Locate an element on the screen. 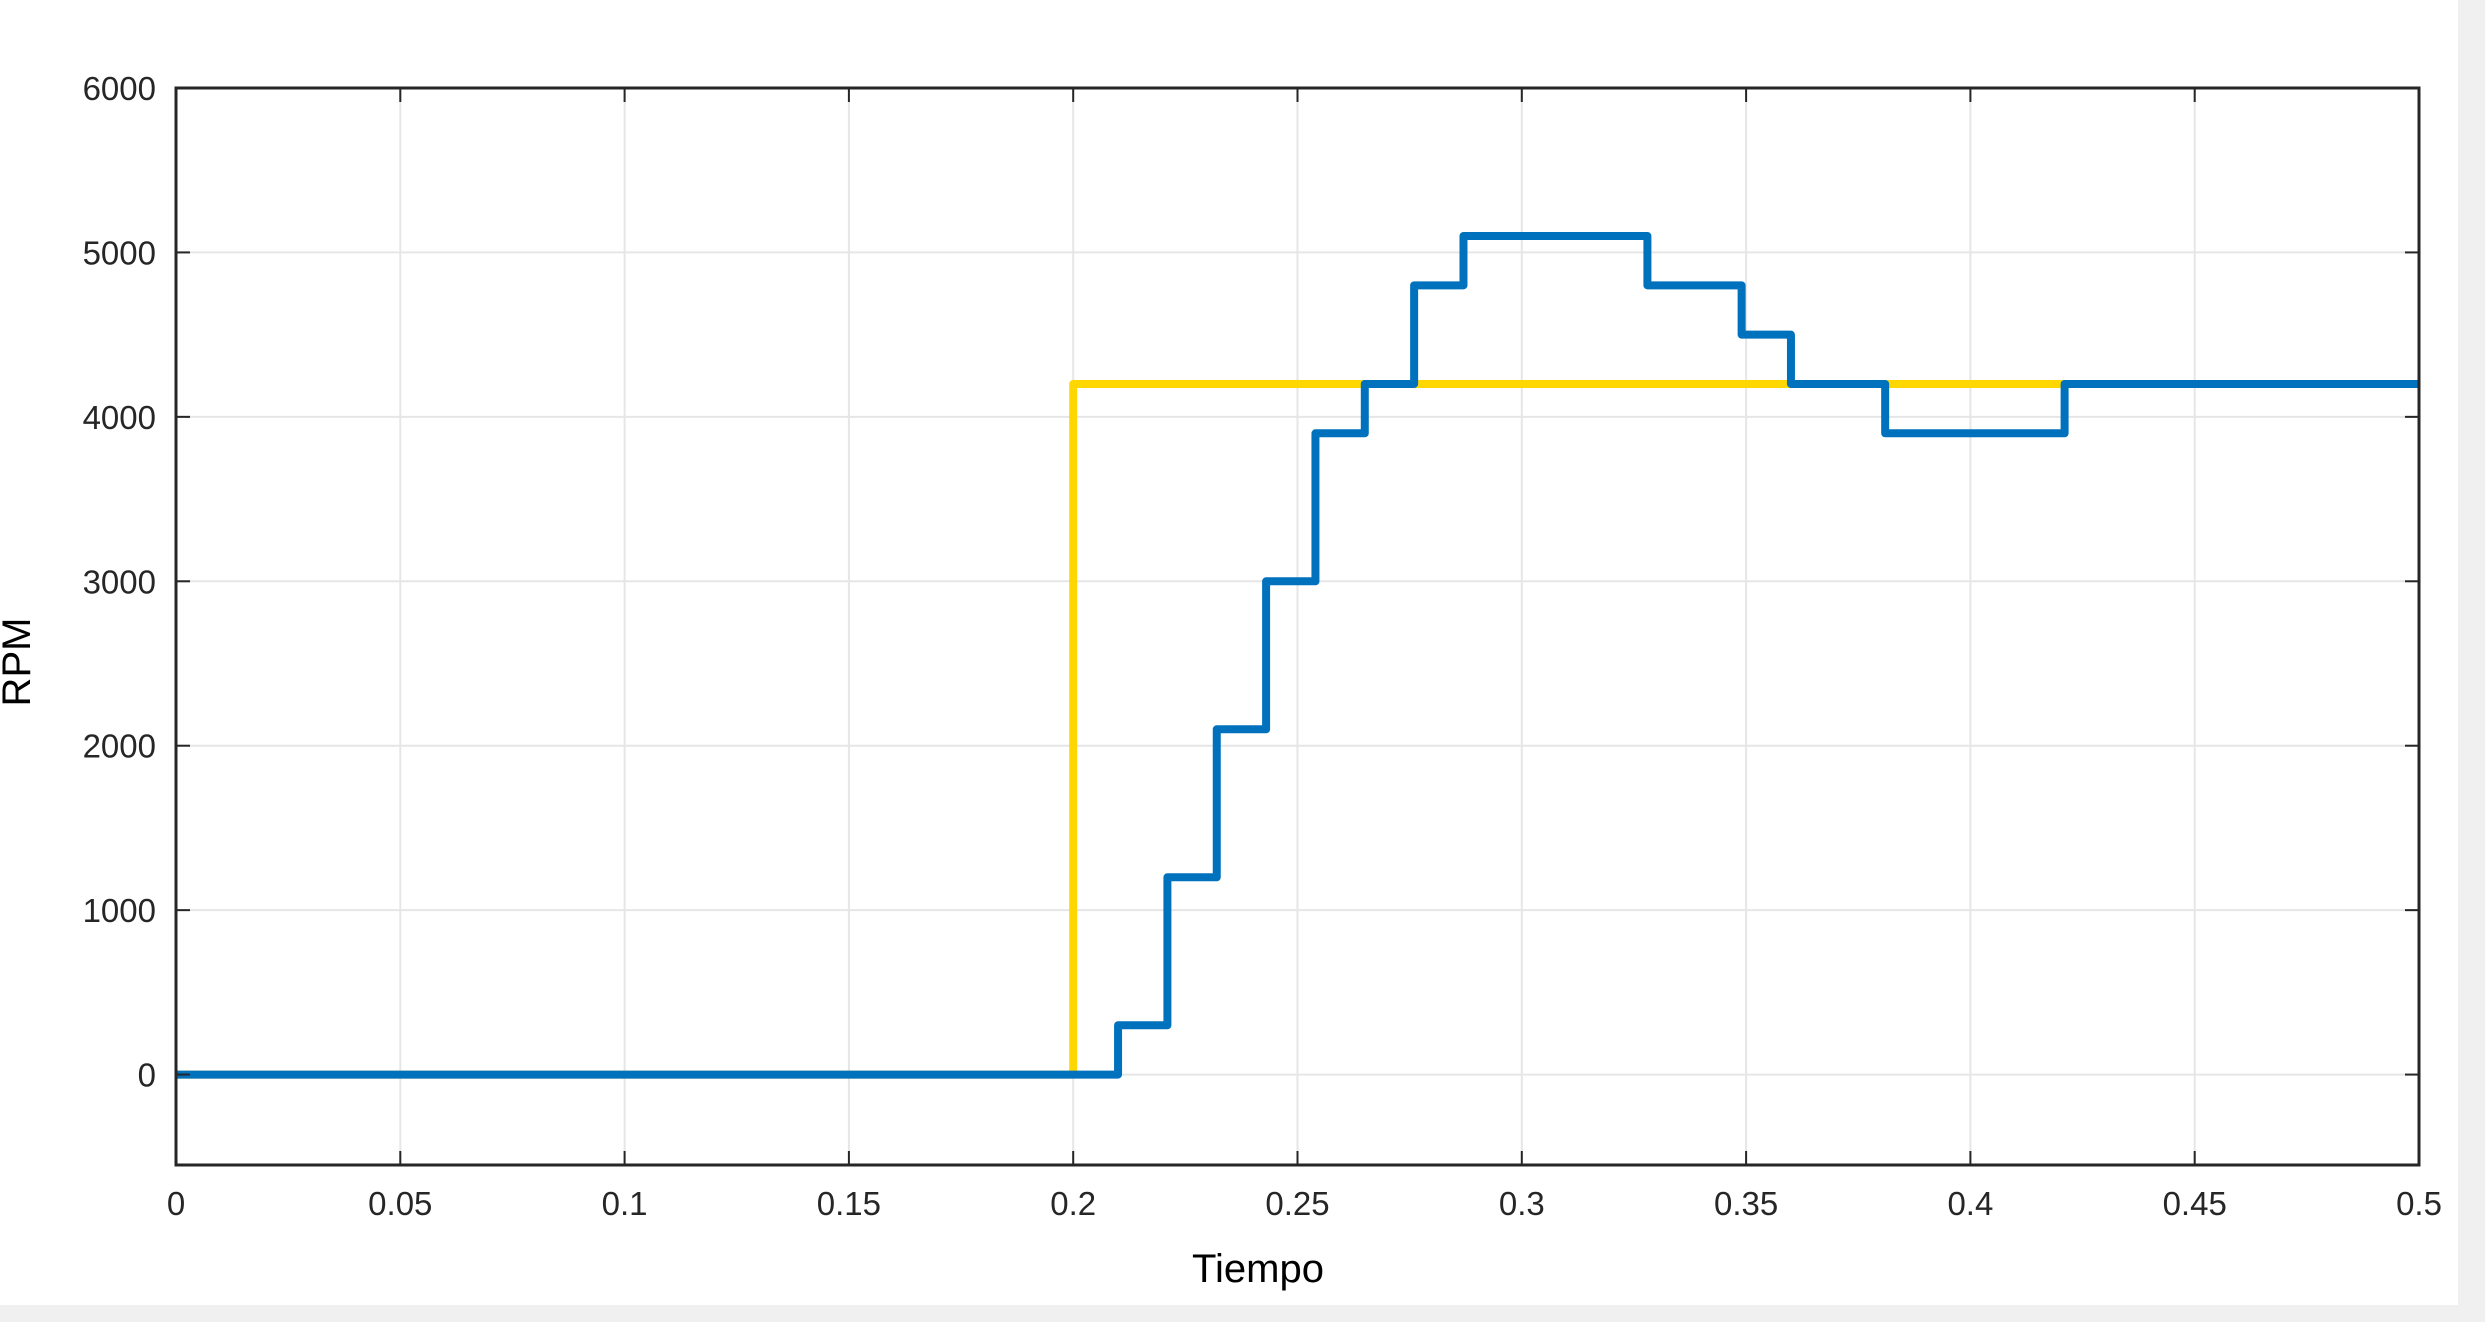 Image resolution: width=2485 pixels, height=1322 pixels. x-tick-label: 0.3 is located at coordinates (1522, 1203).